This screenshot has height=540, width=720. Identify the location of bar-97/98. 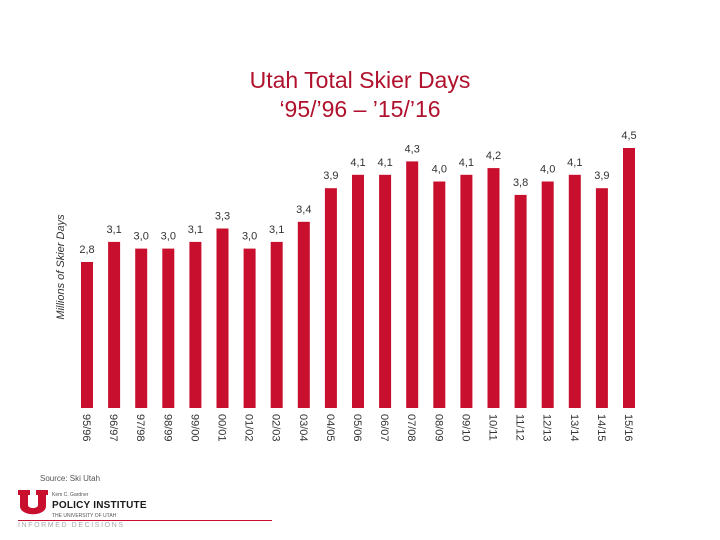
(141, 328).